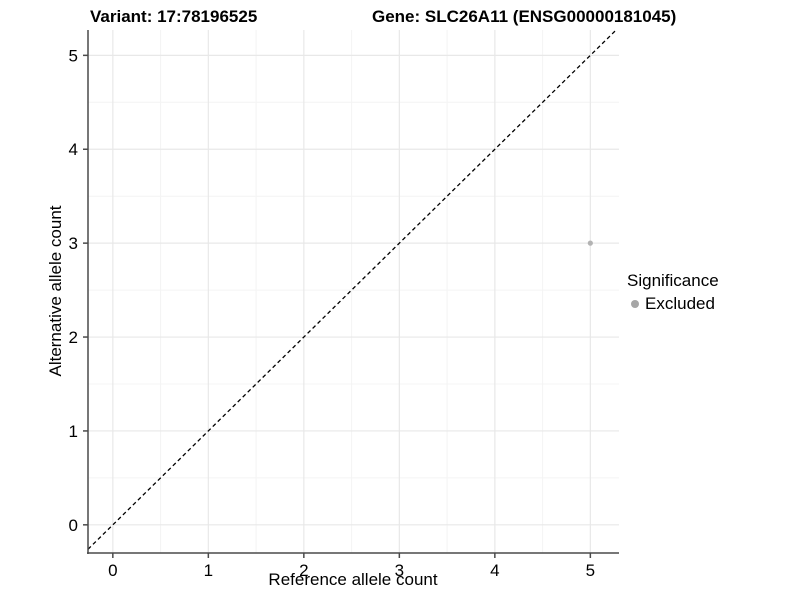  I want to click on variant-title: Variant: 17:78196525, so click(174, 16).